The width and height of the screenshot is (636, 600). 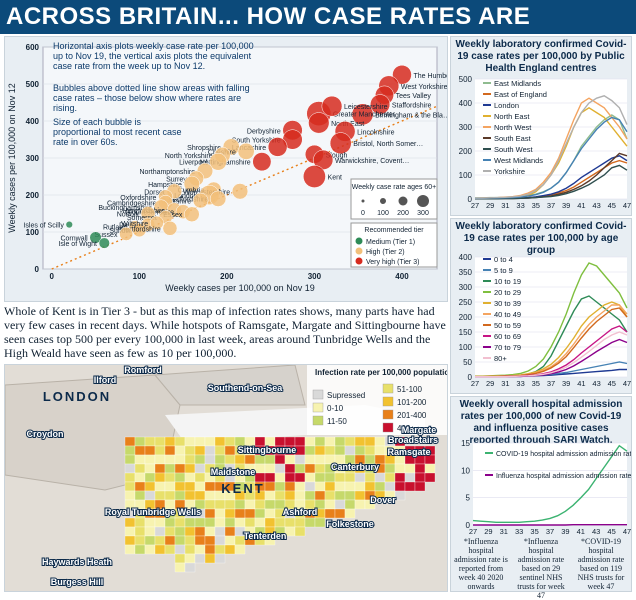 I want to click on bubble-label: Lincolnshire, so click(x=375, y=132).